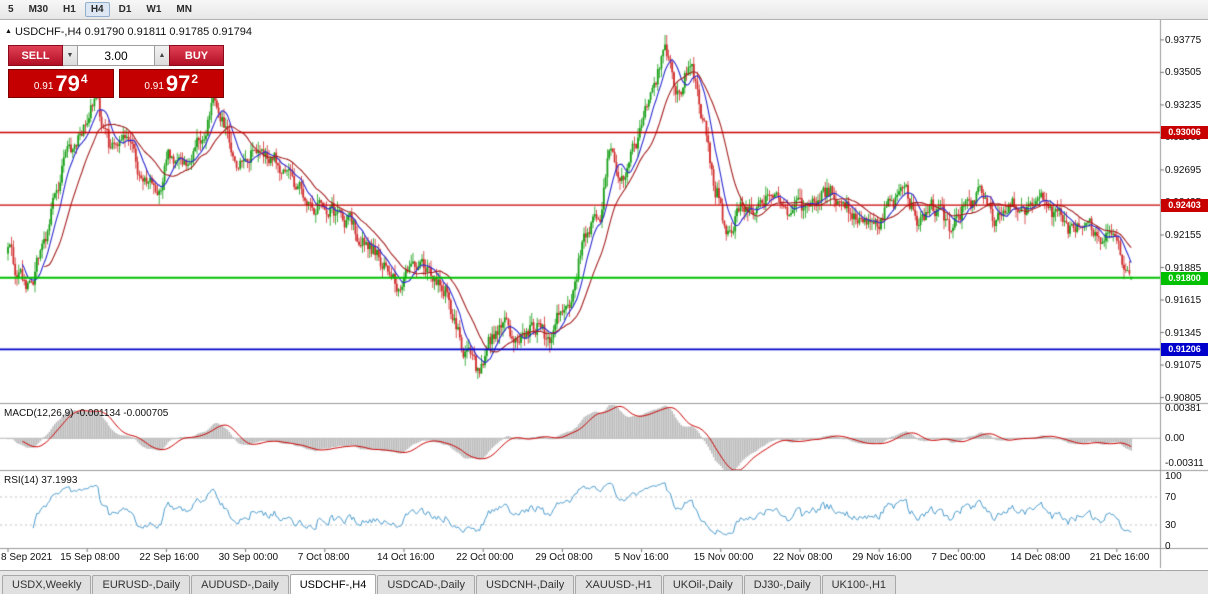  I want to click on chart-tab-dj30-daily: DJ30-,Daily, so click(782, 584).